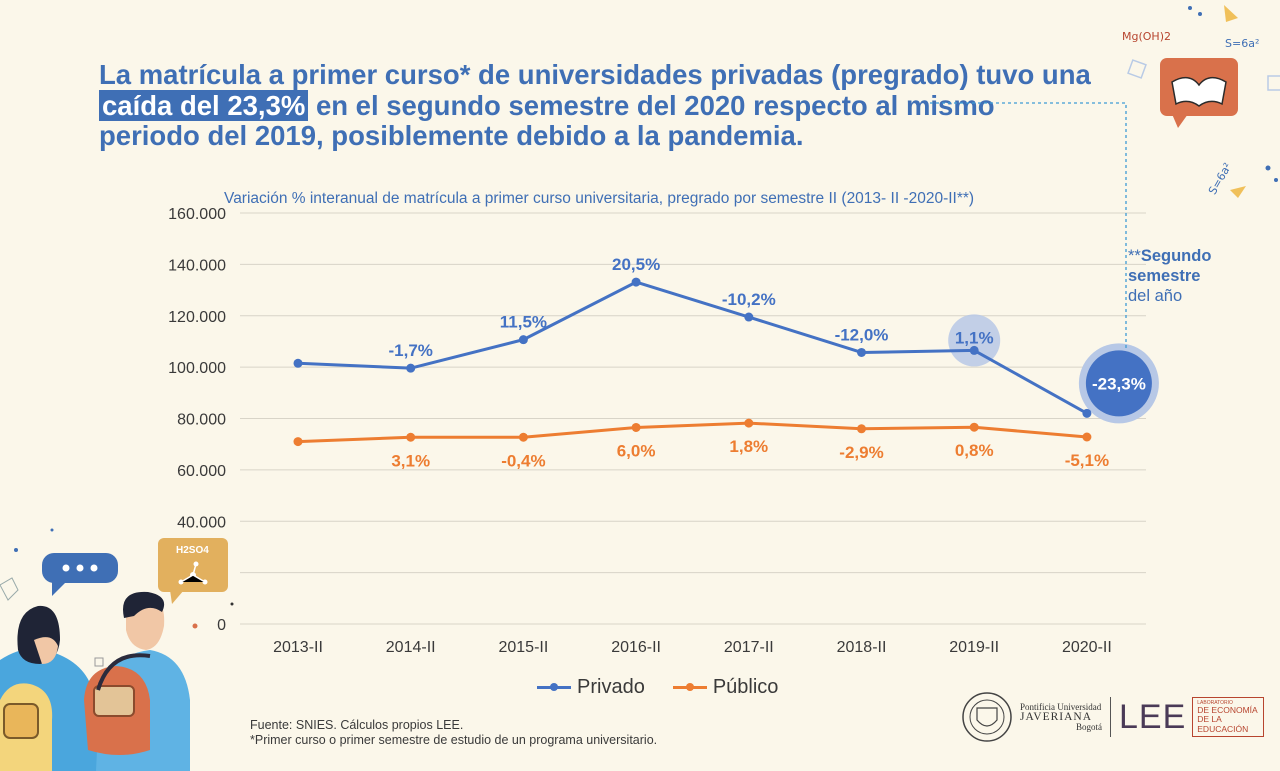  What do you see at coordinates (1056, 717) in the screenshot?
I see `javeriana-line-2: JAVERIANA` at bounding box center [1056, 717].